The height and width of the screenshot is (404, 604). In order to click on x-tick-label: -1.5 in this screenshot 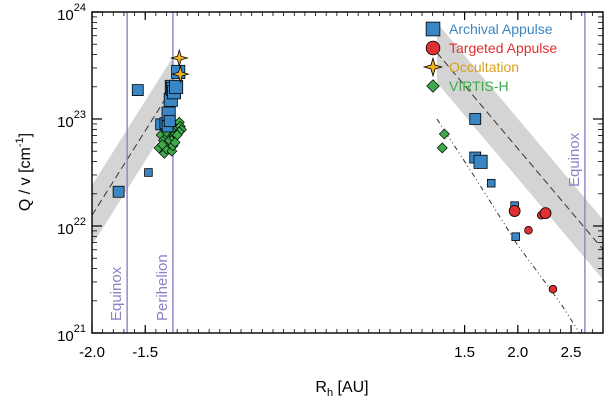, I will do `click(145, 352)`.